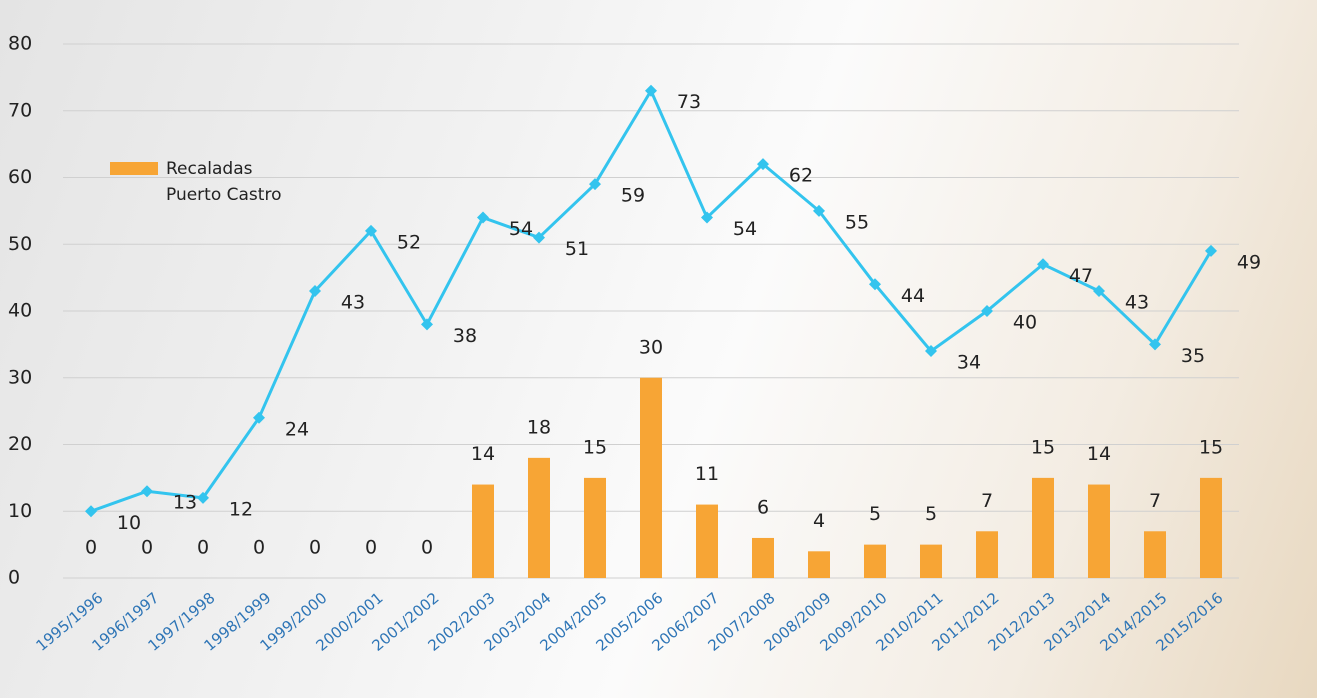 The width and height of the screenshot is (1317, 698). Describe the element at coordinates (20, 44) in the screenshot. I see `y-tick-label: 80` at that location.